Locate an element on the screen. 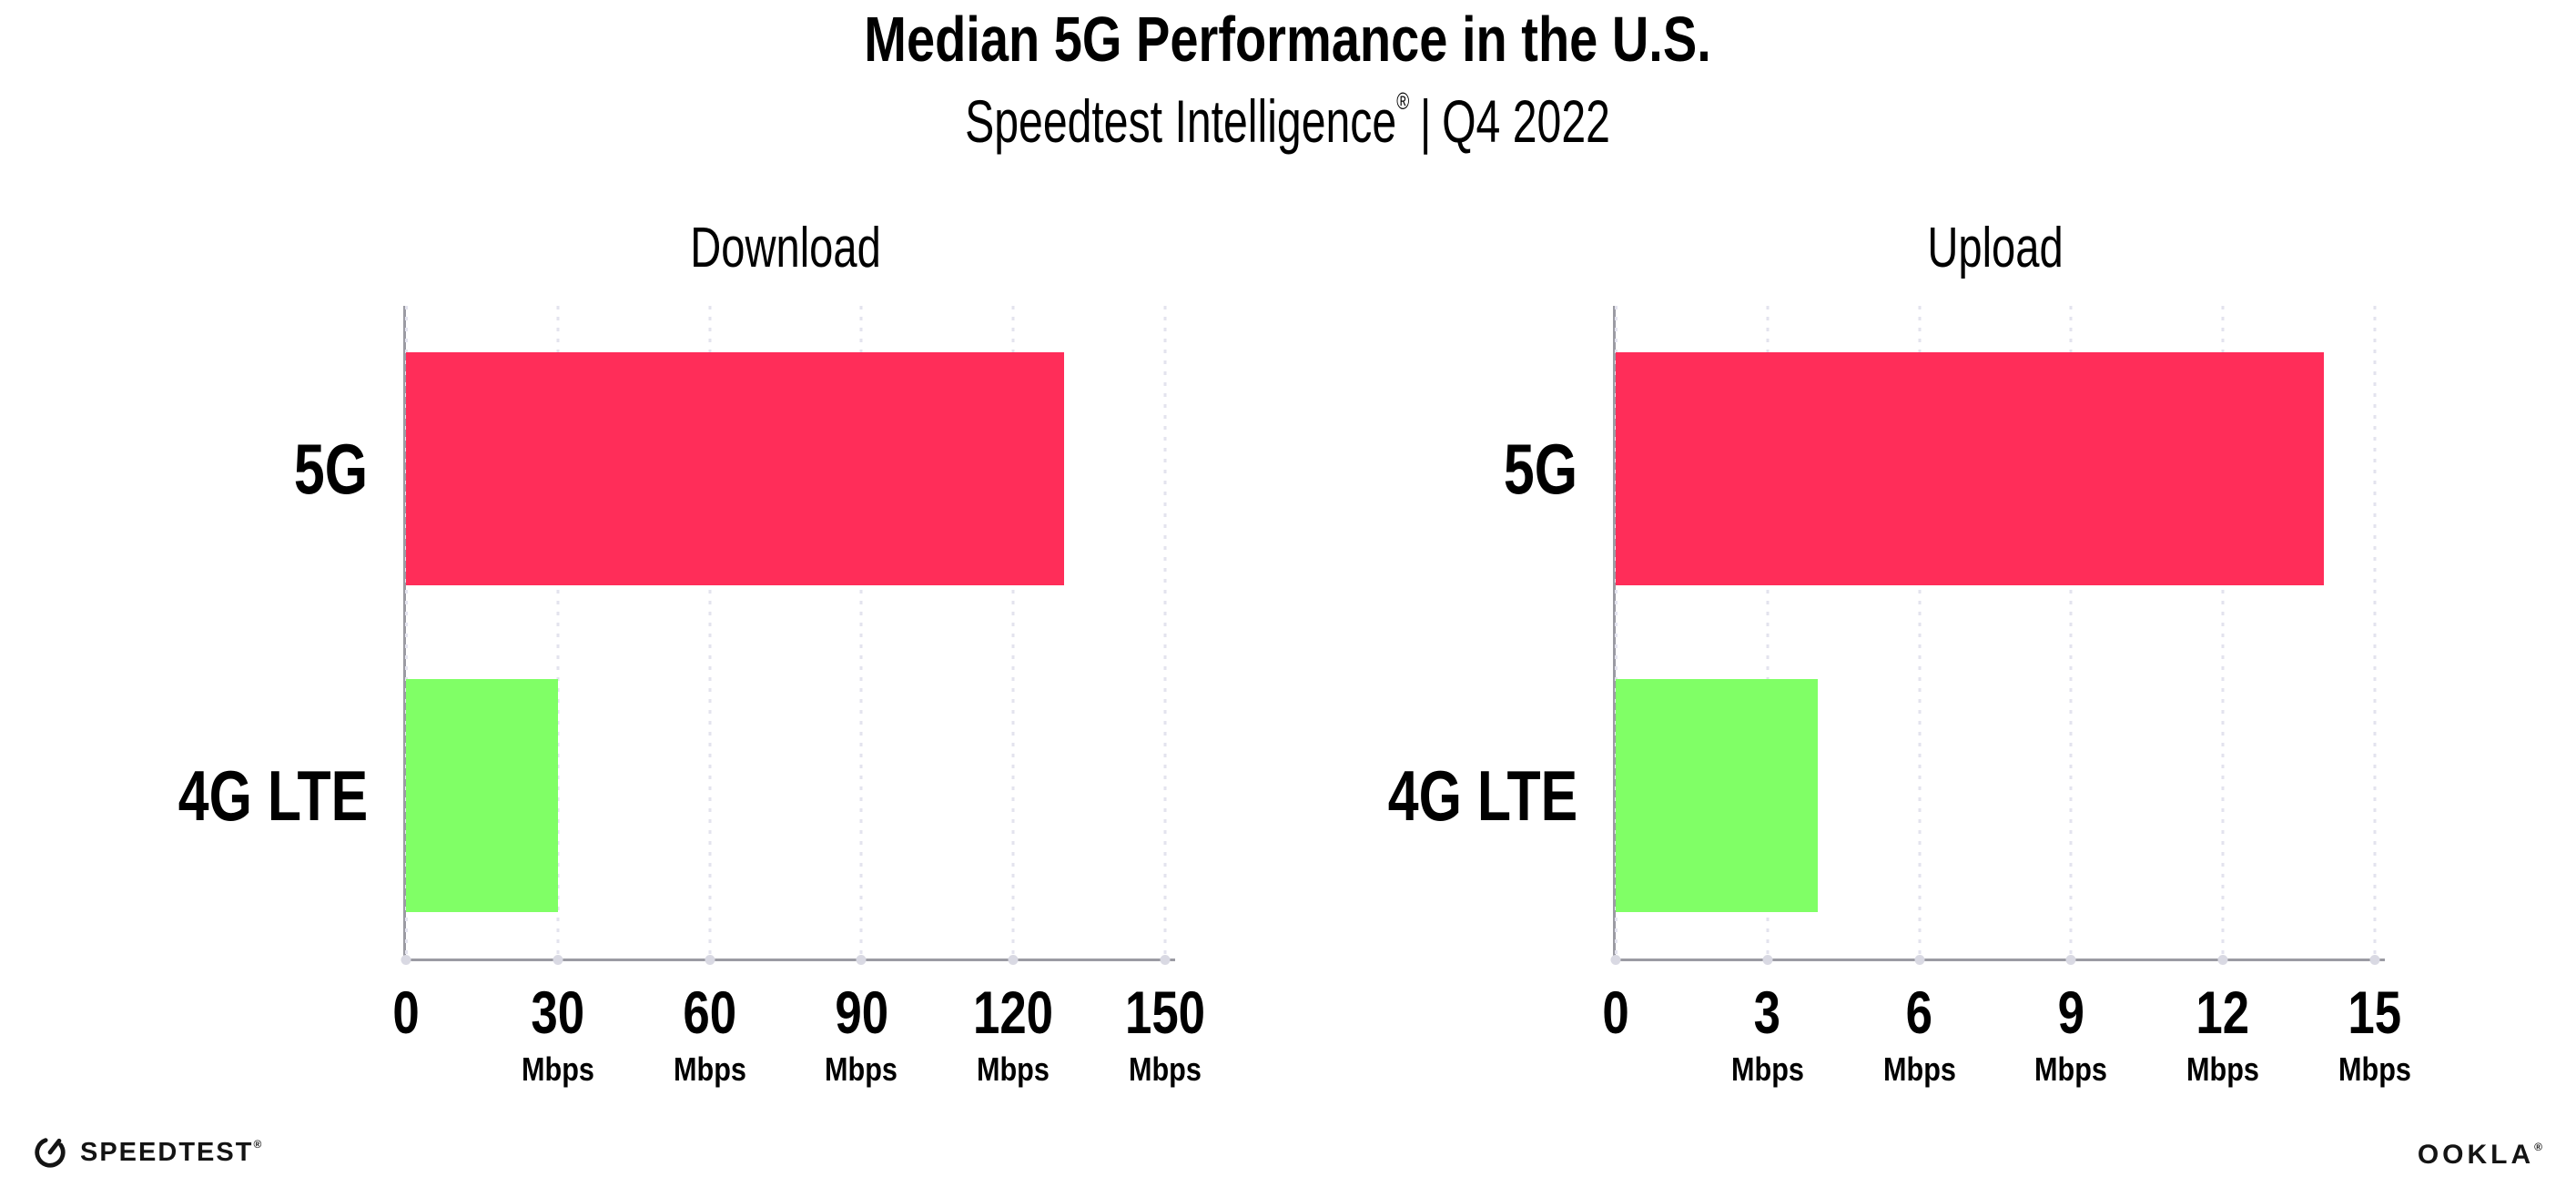 The image size is (2576, 1197). x-tick-12: 12 Mbps is located at coordinates (2223, 1034).